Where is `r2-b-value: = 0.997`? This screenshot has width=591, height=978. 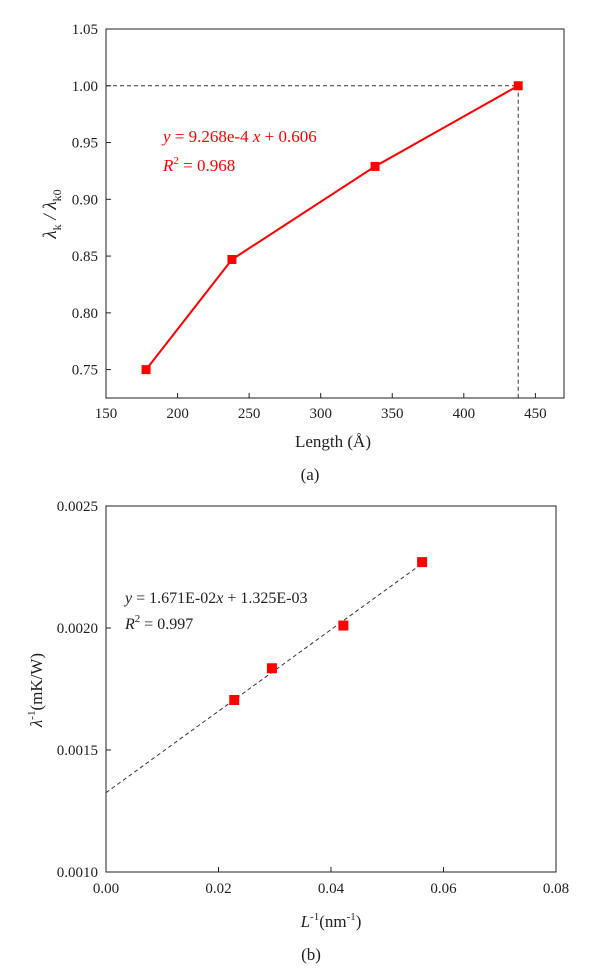
r2-b-value: = 0.997 is located at coordinates (166, 624).